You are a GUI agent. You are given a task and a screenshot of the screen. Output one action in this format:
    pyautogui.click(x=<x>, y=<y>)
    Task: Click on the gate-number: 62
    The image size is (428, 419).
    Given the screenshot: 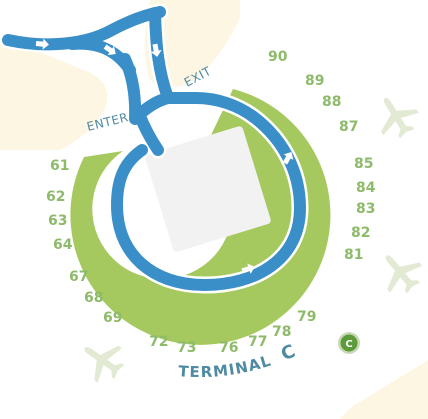 What is the action you would take?
    pyautogui.click(x=55, y=197)
    